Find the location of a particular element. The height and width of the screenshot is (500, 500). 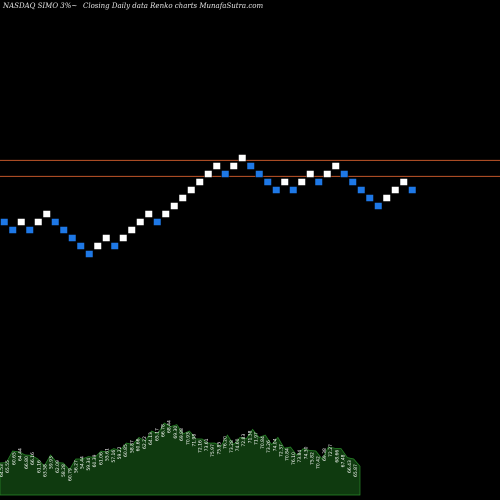

volume-label: 72.16 is located at coordinates (201, 446).